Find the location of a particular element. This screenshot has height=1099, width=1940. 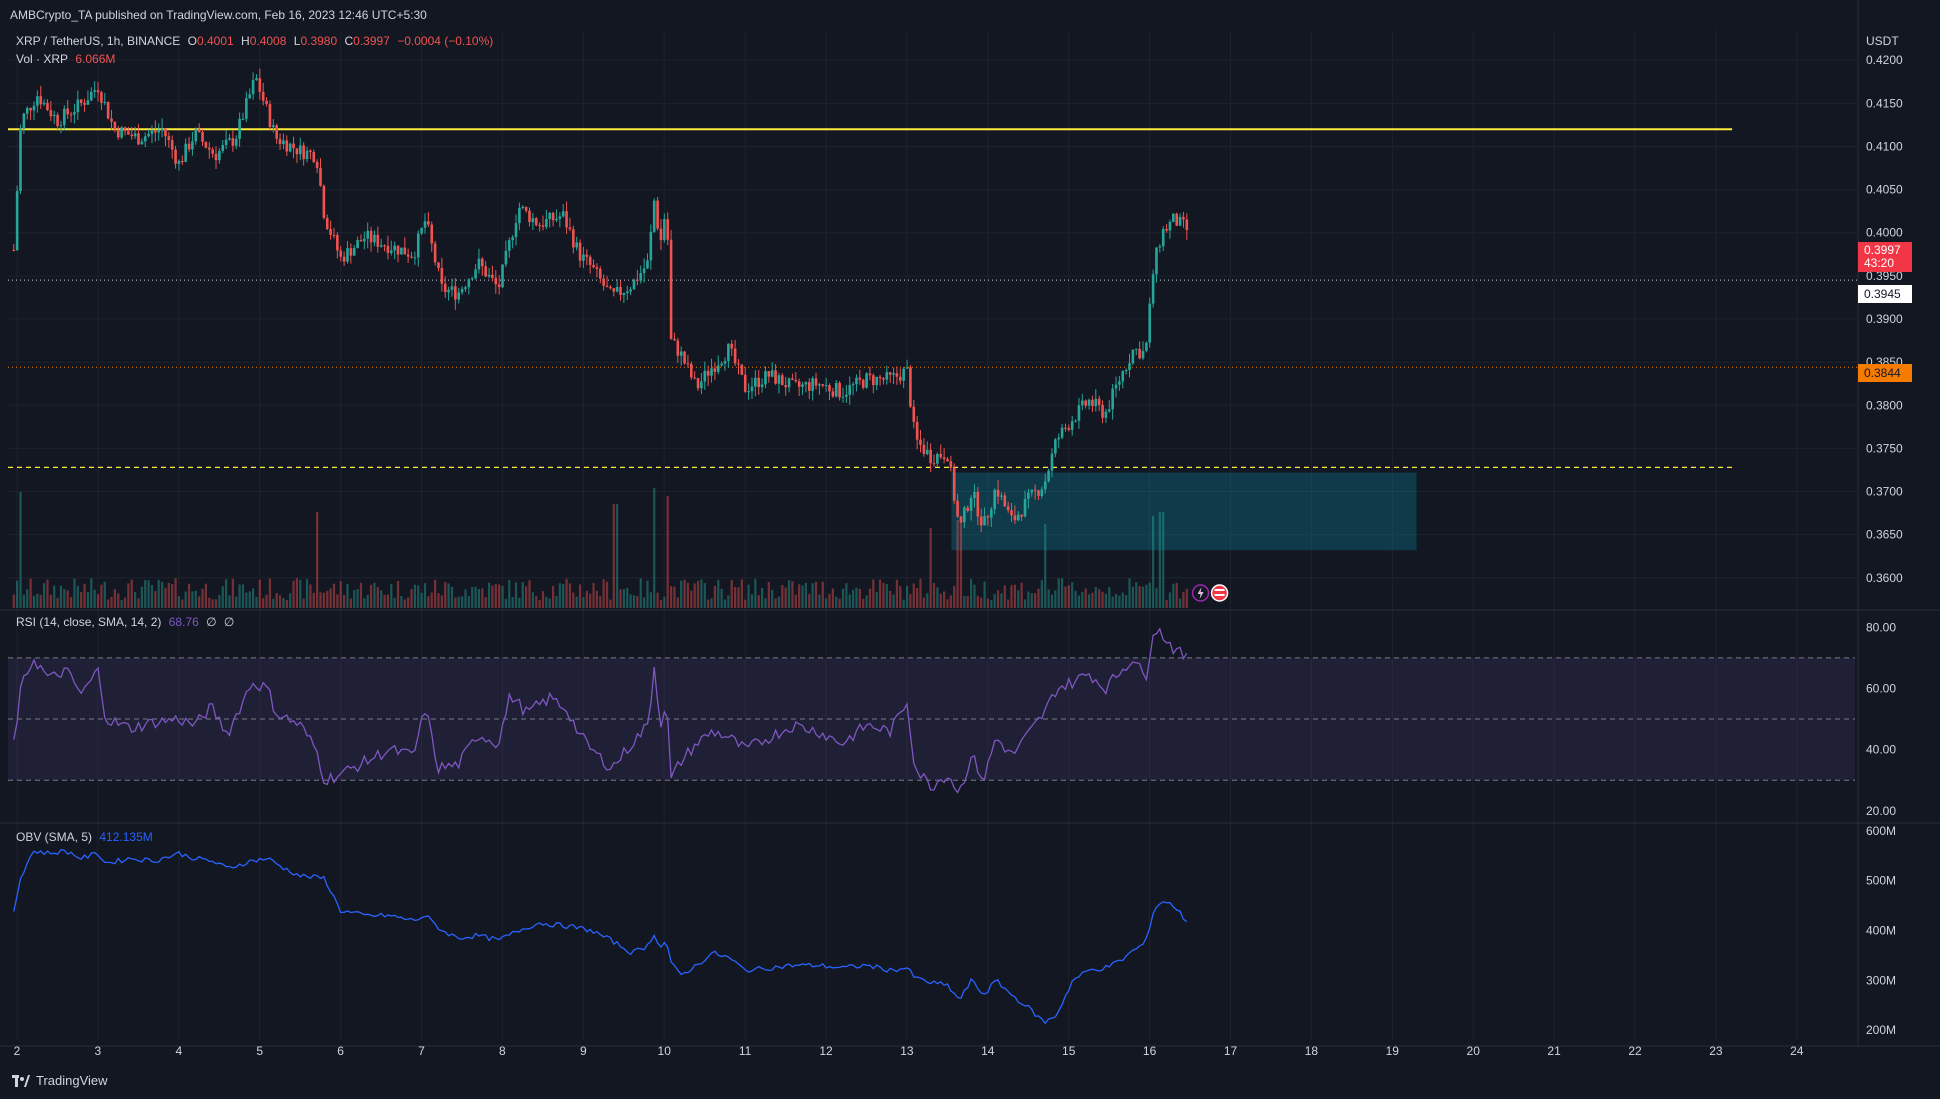

level-tag-orange: 0.3844 is located at coordinates (1885, 373).